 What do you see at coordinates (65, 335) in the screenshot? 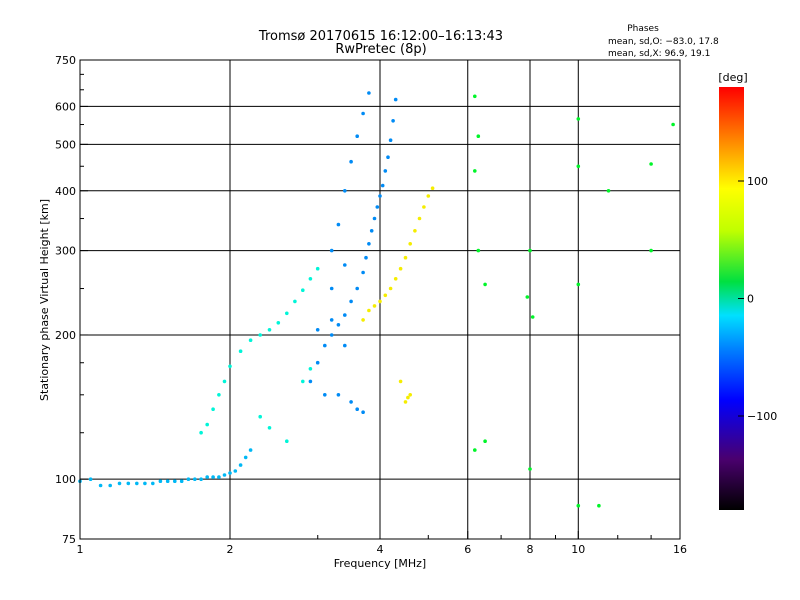
I see `y-tick-label: 200` at bounding box center [65, 335].